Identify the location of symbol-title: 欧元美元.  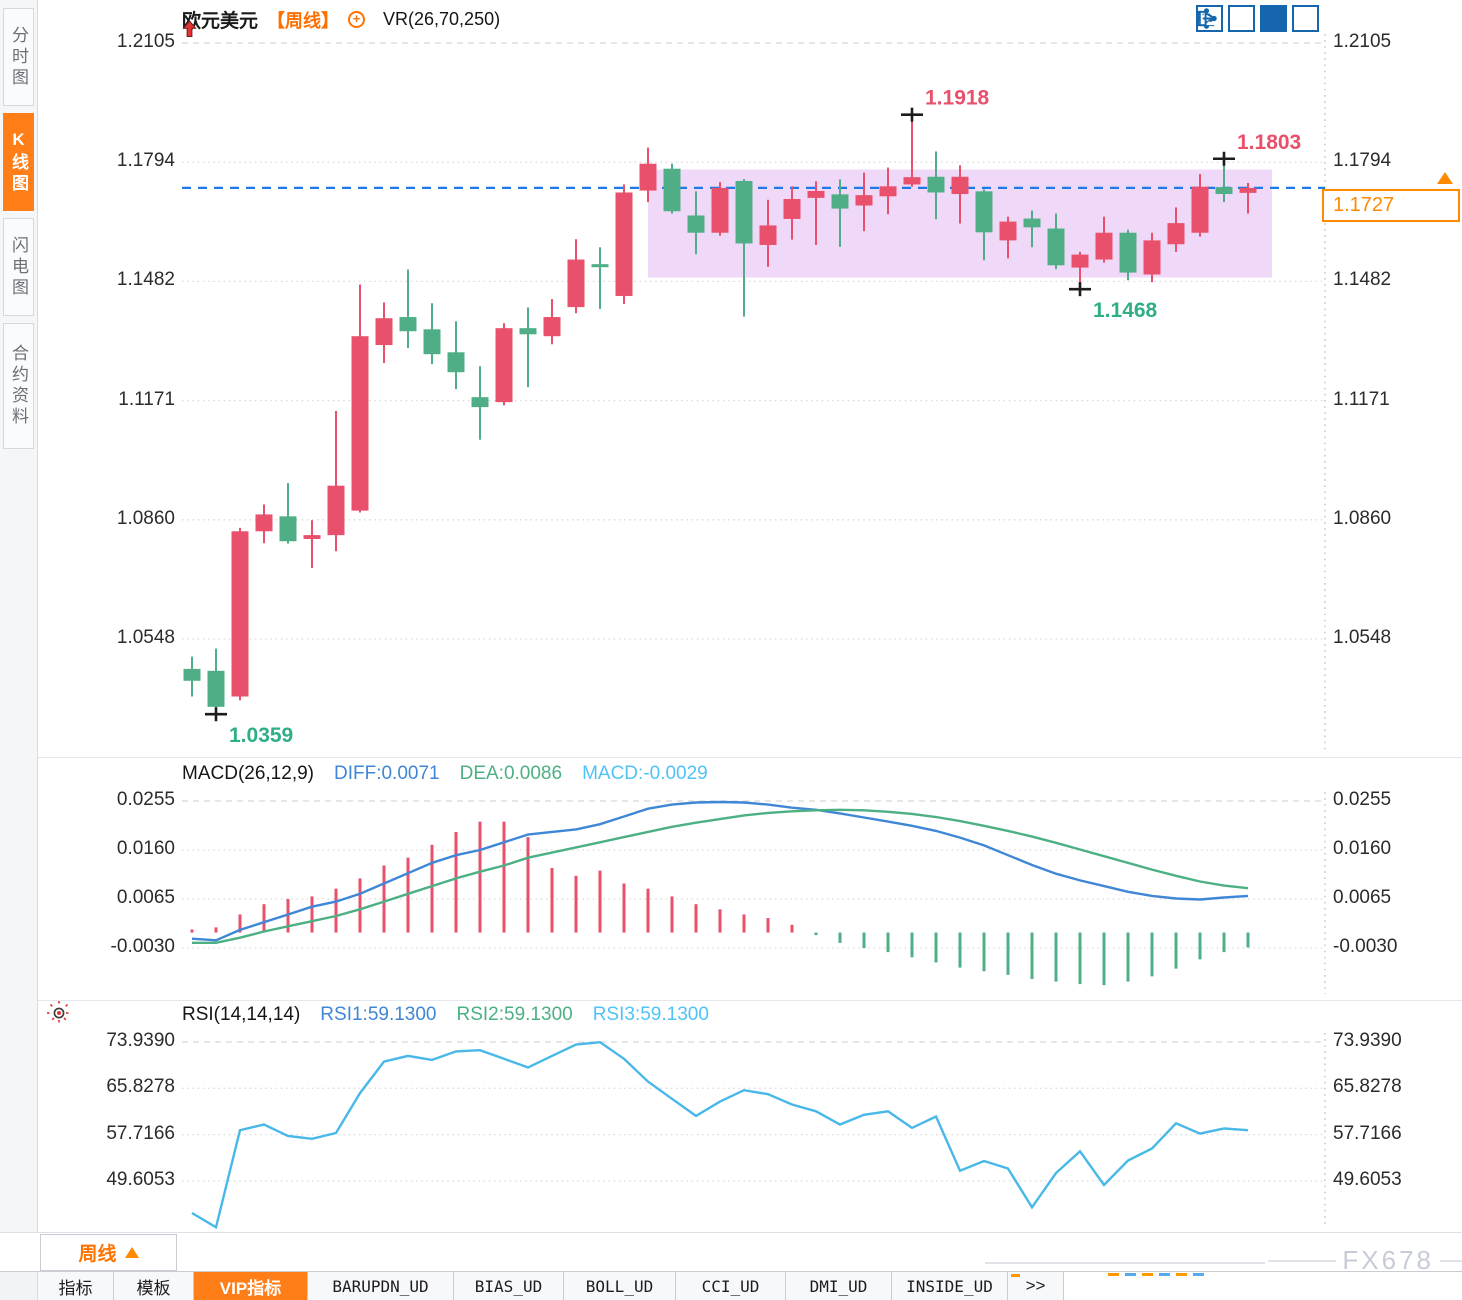
(220, 21).